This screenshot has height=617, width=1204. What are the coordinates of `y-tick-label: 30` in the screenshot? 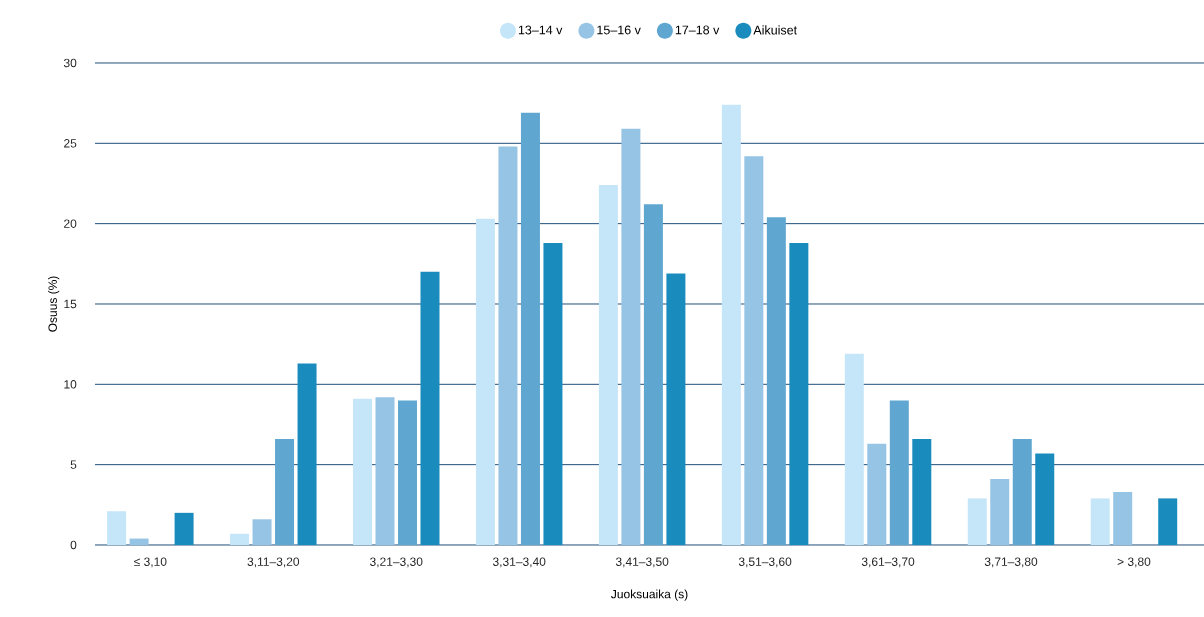 It's located at (70, 63).